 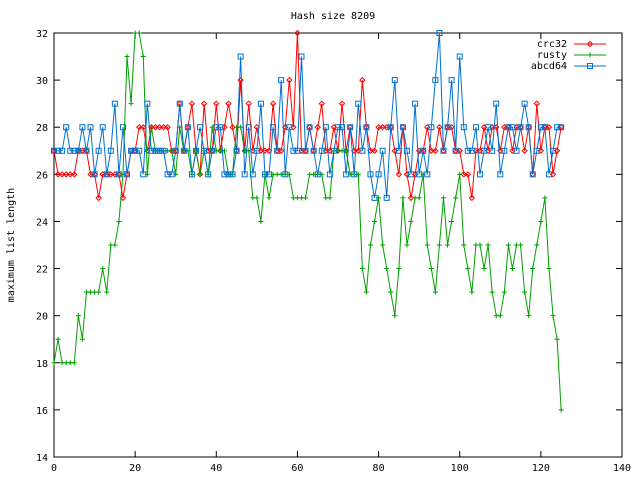 I want to click on legend-marker-crc32, so click(x=590, y=44).